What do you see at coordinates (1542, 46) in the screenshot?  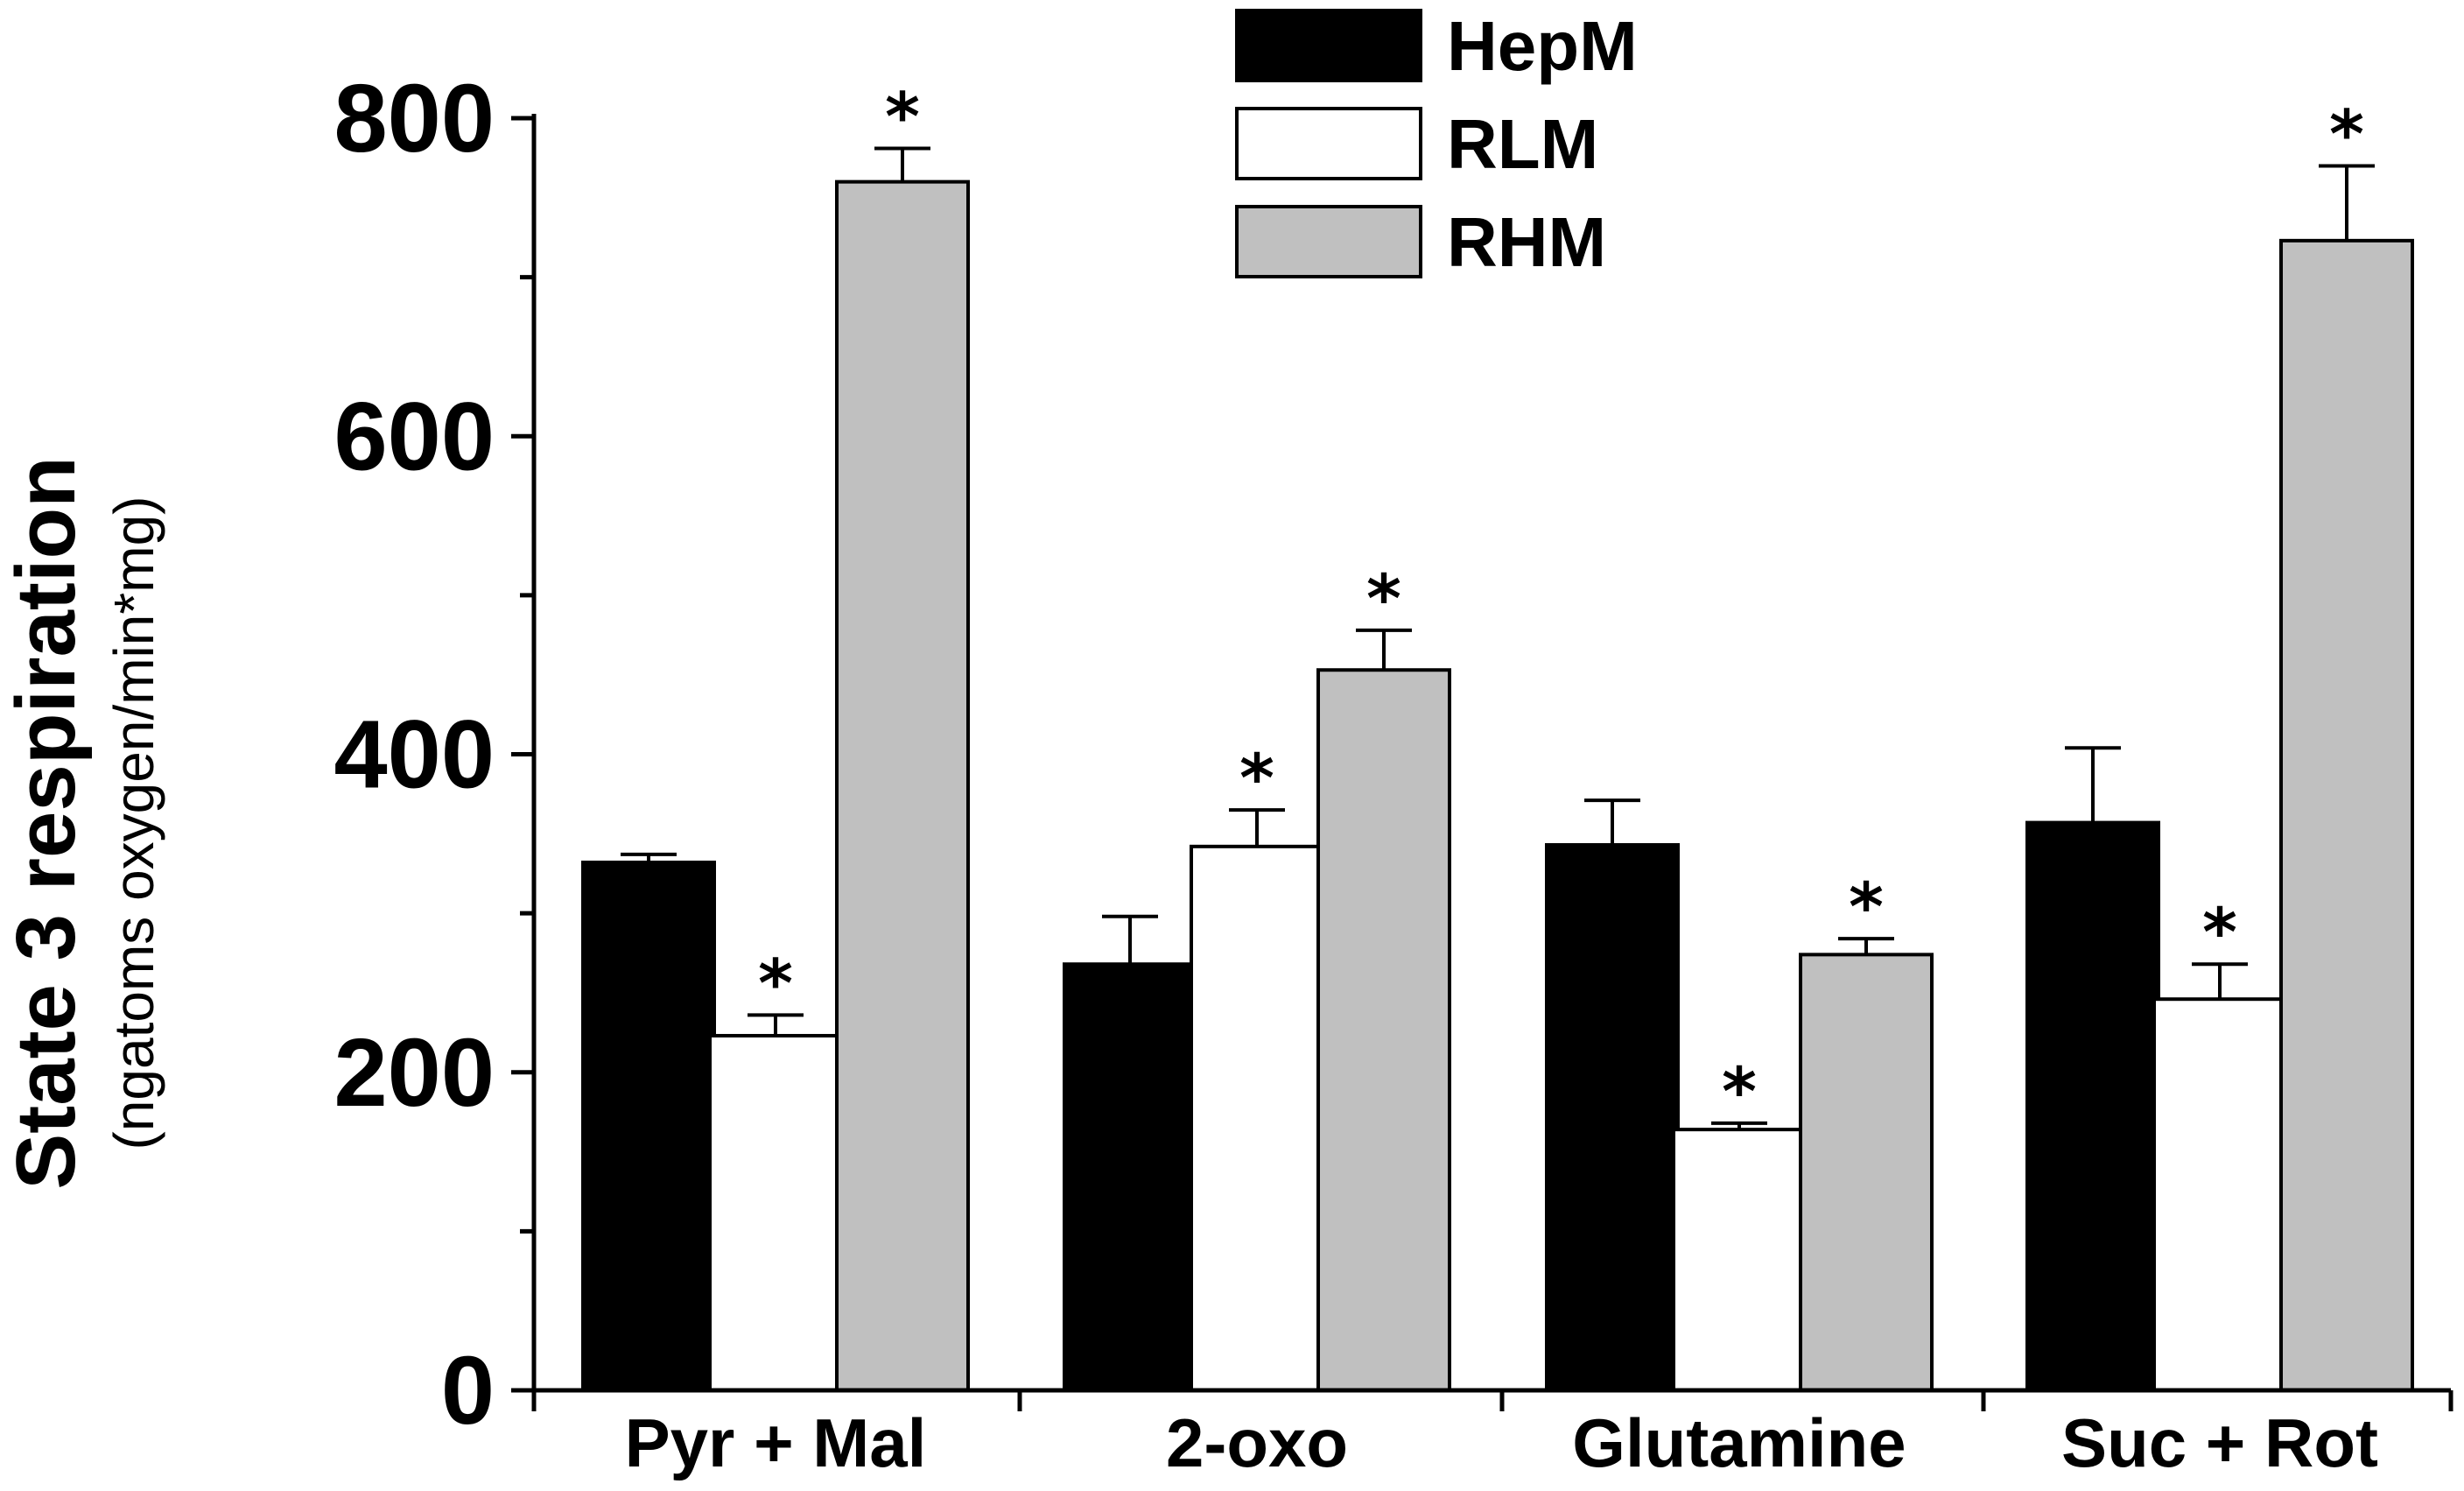 I see `legend-label-hepm: HepM` at bounding box center [1542, 46].